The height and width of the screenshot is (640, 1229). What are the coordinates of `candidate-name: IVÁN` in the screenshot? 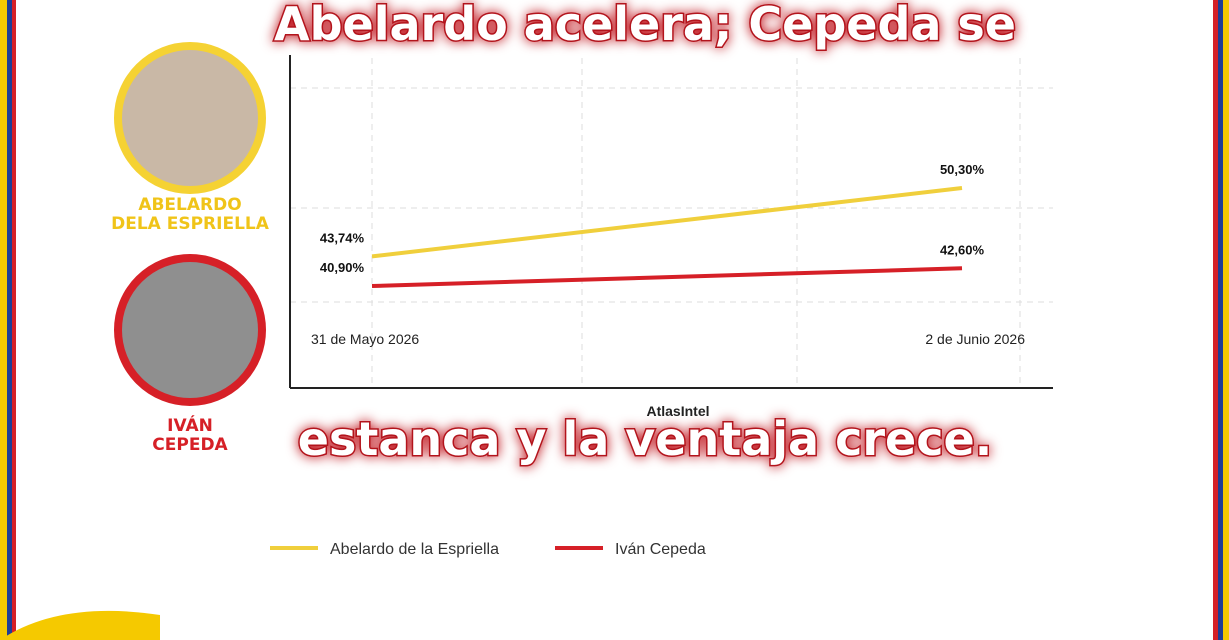 It's located at (190, 425).